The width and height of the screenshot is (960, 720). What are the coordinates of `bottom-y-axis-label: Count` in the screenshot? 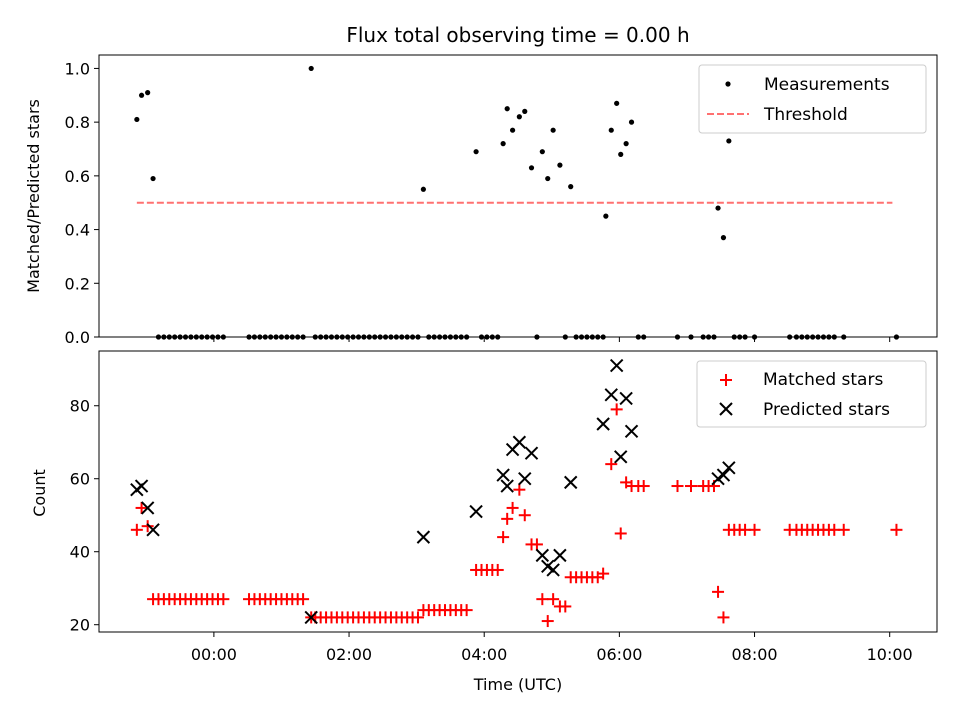 It's located at (39, 493).